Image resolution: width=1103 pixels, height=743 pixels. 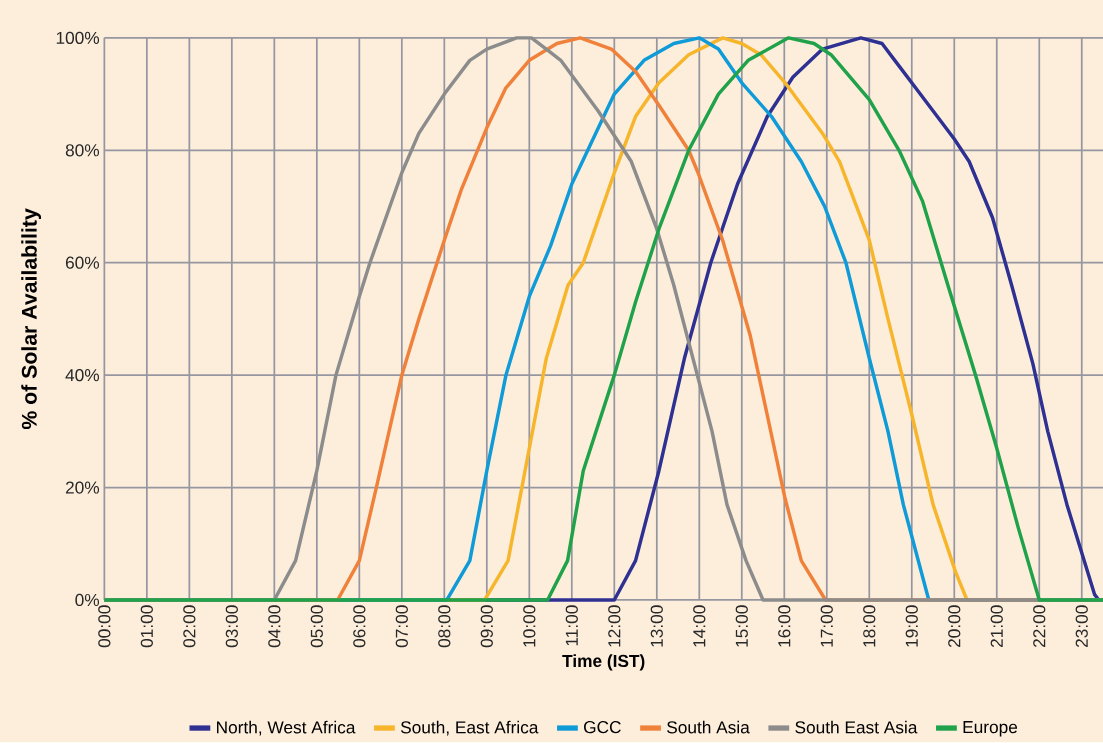 What do you see at coordinates (699, 626) in the screenshot?
I see `x-tick-label: 14:00` at bounding box center [699, 626].